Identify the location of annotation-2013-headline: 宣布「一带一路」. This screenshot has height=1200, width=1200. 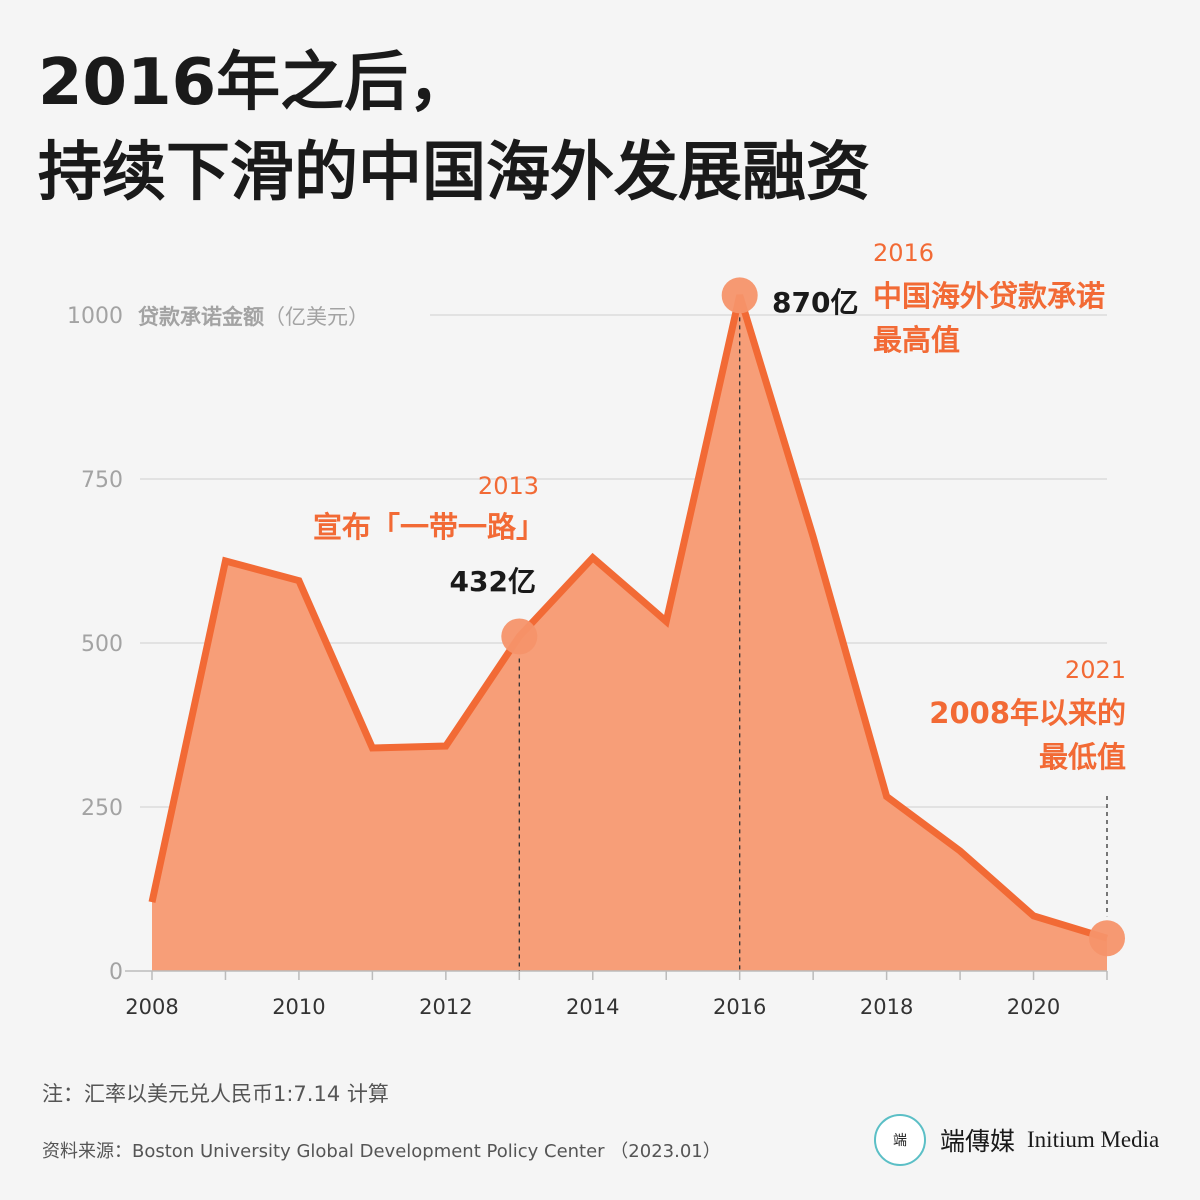
(428, 527).